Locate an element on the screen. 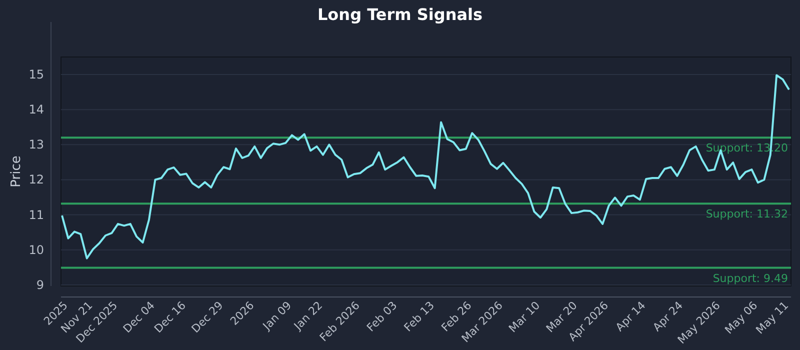 Image resolution: width=800 pixels, height=350 pixels. x-tick-label: Apr 14 is located at coordinates (630, 316).